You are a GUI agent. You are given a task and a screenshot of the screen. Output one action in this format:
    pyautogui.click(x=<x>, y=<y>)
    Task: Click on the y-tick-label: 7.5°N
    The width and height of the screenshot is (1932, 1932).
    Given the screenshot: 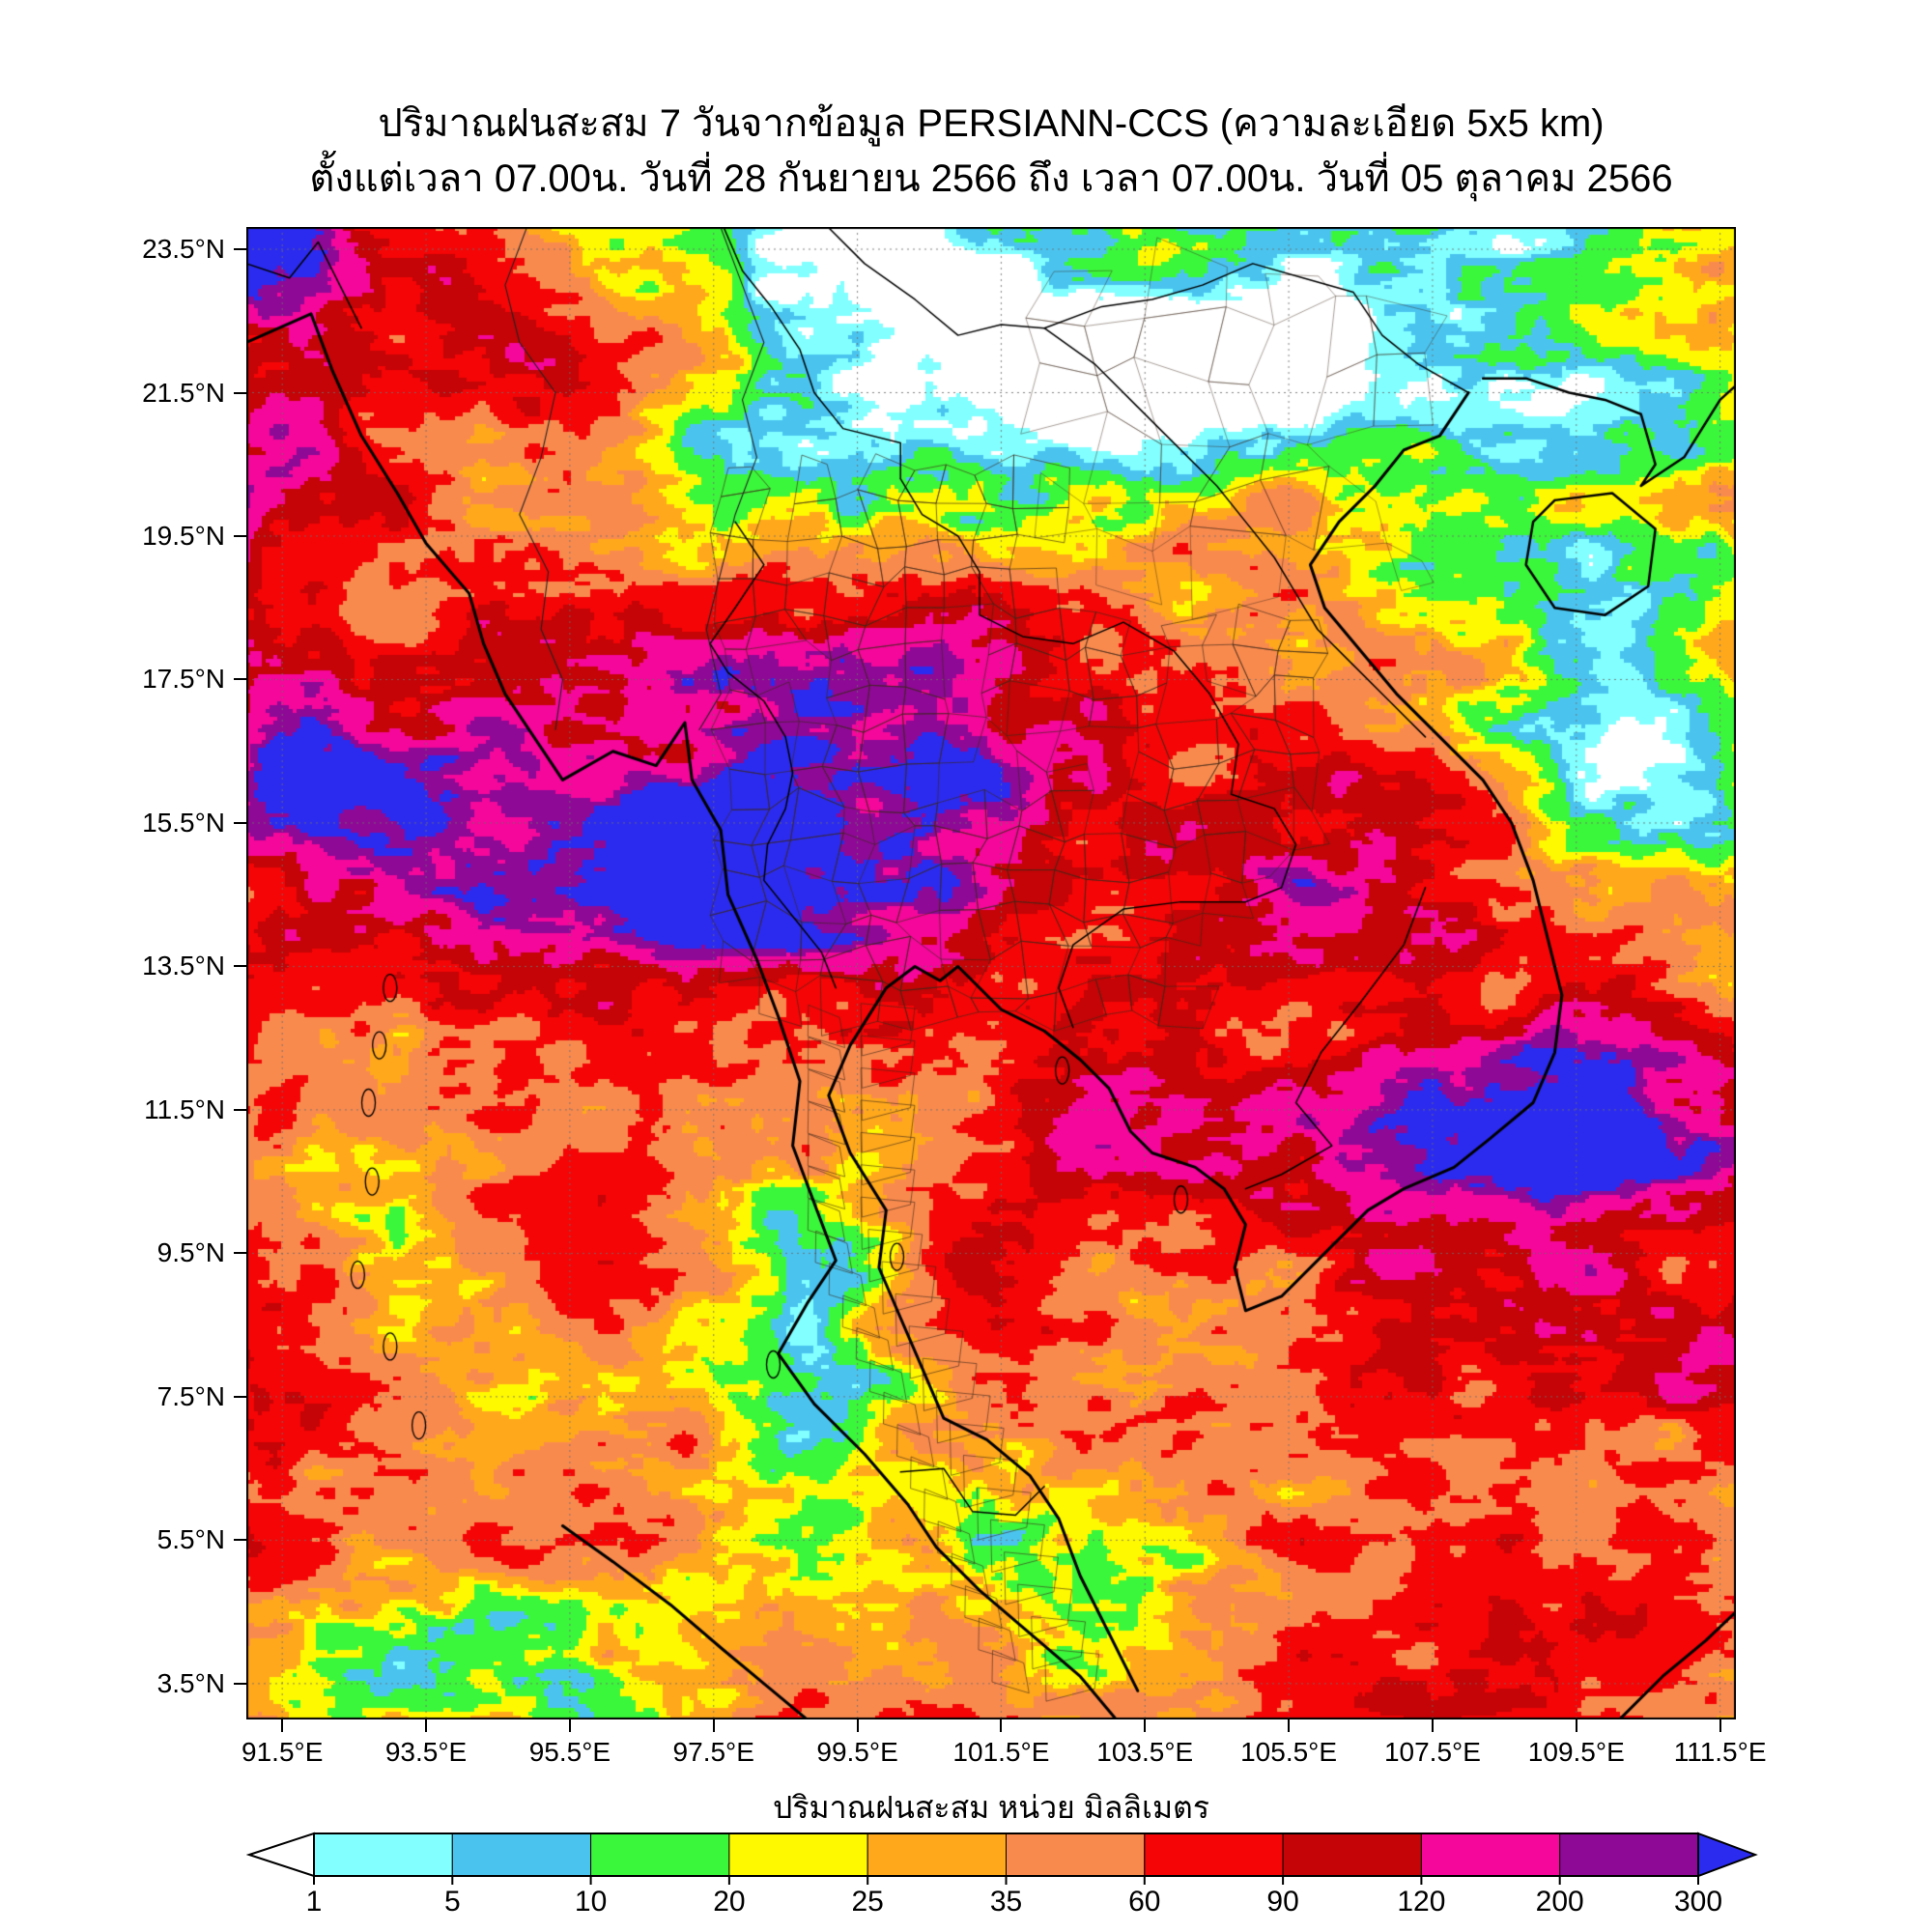 What is the action you would take?
    pyautogui.click(x=190, y=1395)
    